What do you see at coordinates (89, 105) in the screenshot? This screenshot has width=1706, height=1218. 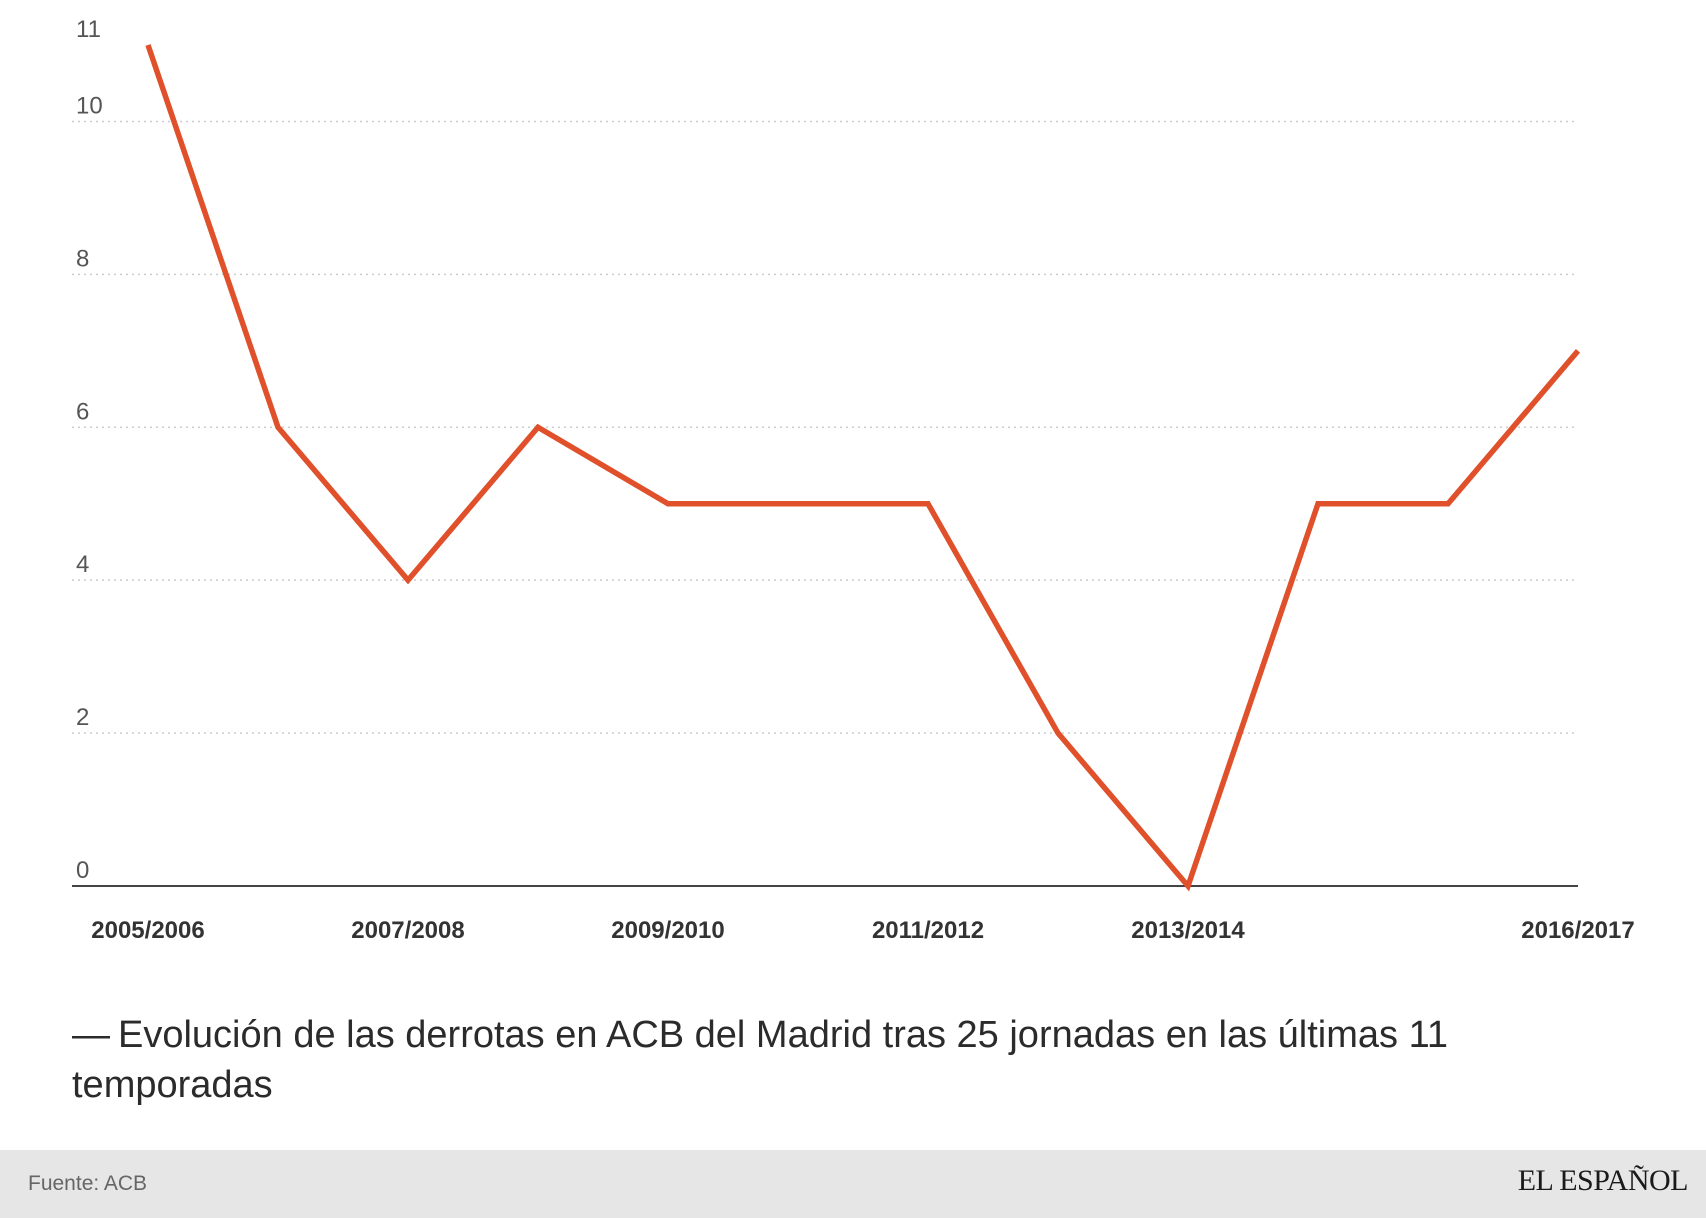 I see `y-tick-label: 10` at bounding box center [89, 105].